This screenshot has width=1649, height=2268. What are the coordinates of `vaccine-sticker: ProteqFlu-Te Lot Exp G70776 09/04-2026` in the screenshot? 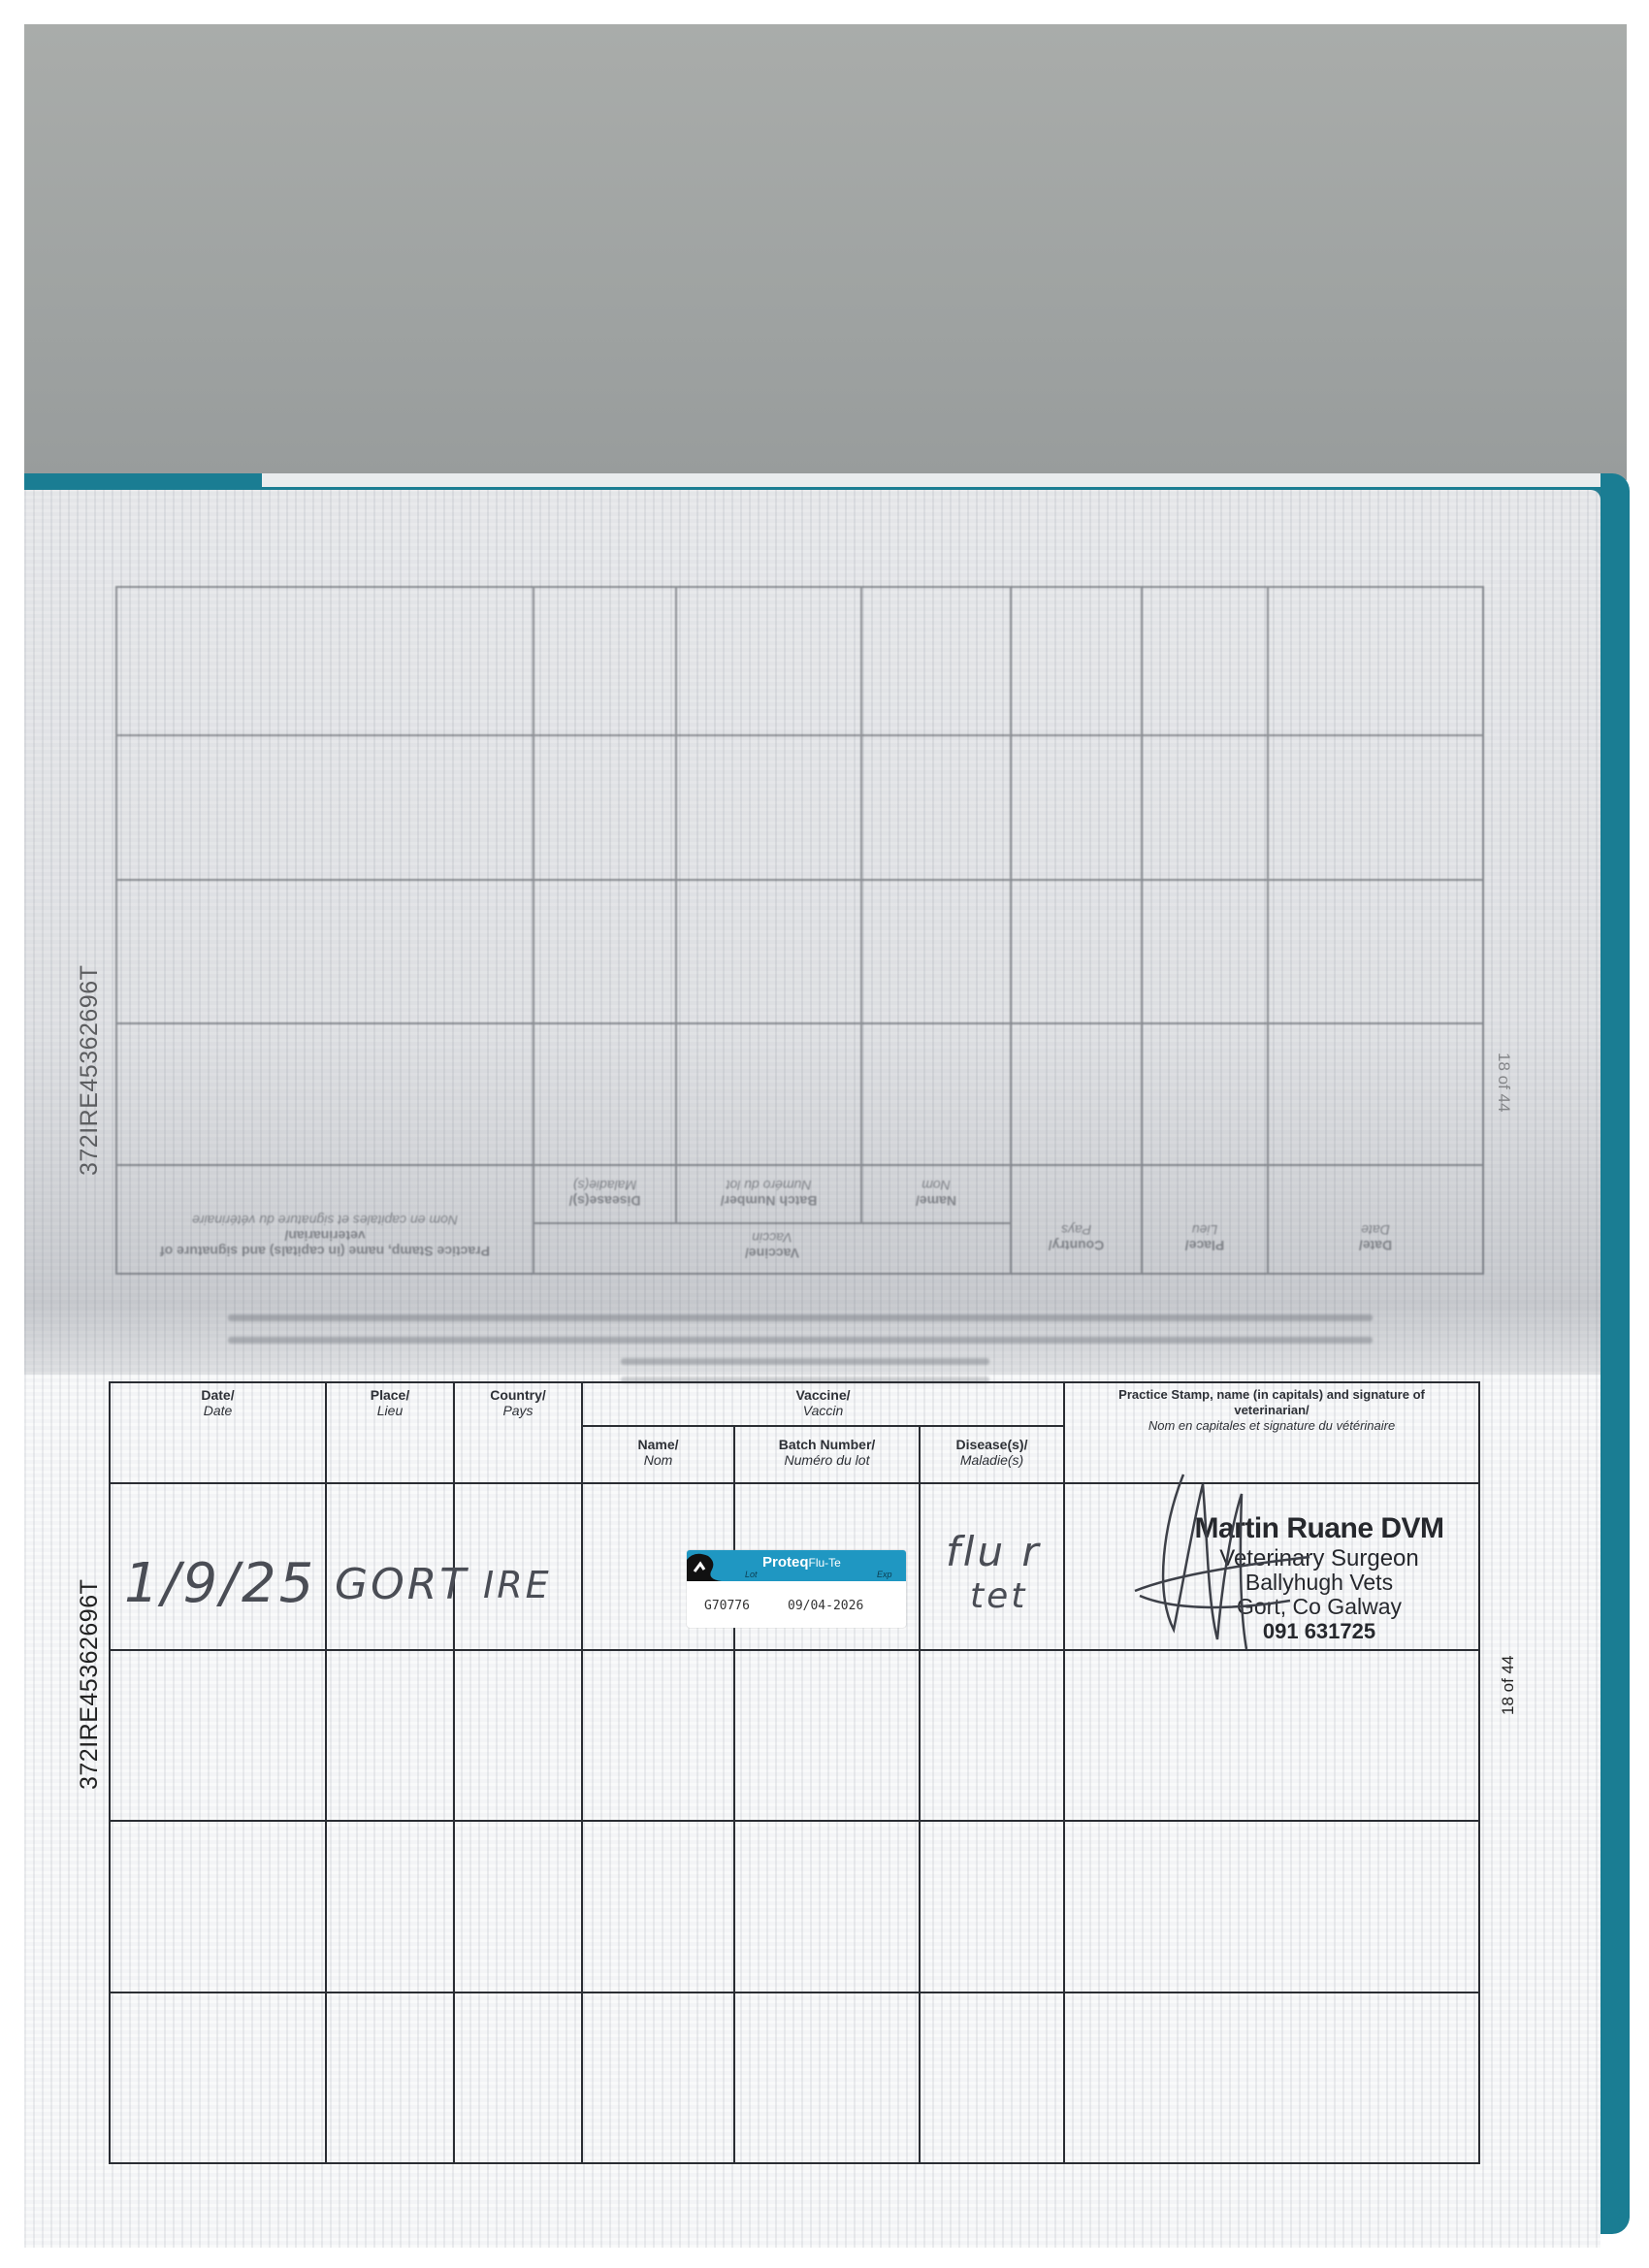 It's located at (796, 1589).